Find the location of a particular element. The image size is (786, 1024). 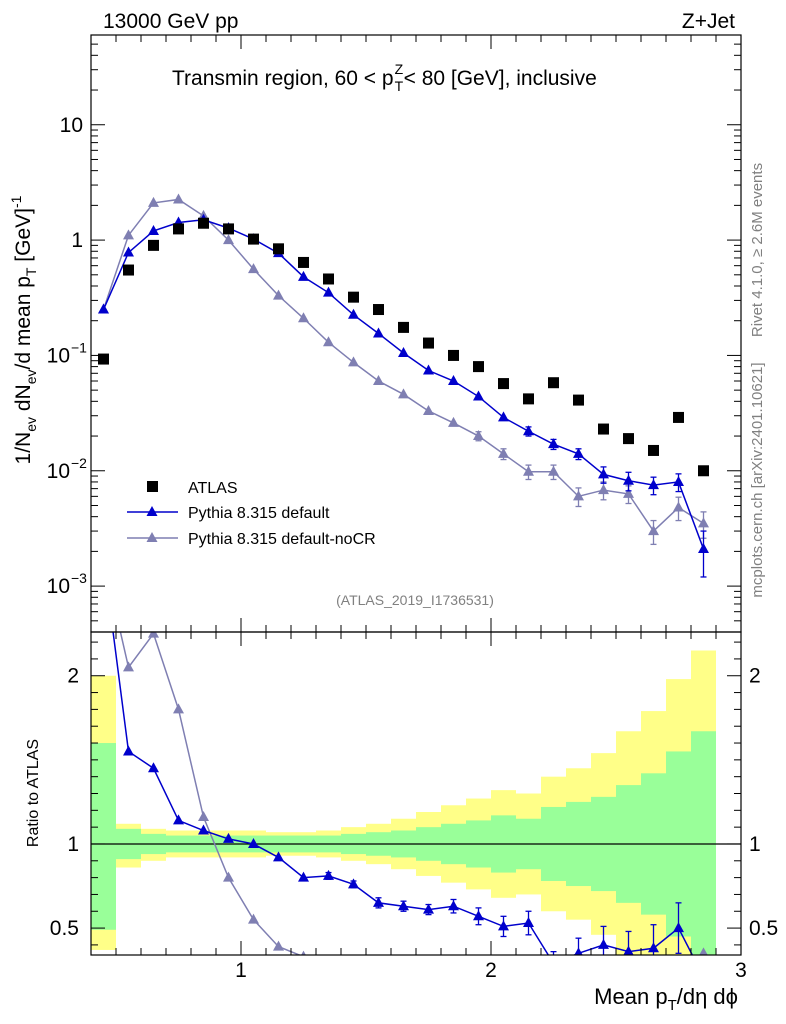

energy-label: 13000 GeV pp is located at coordinates (170, 21).